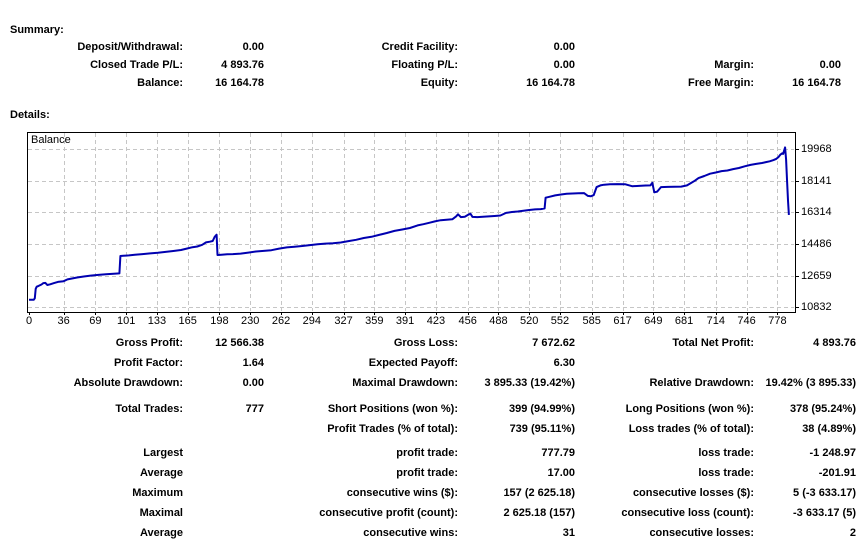 This screenshot has width=867, height=541. I want to click on stat-value: 38 (4.89%), so click(829, 429).